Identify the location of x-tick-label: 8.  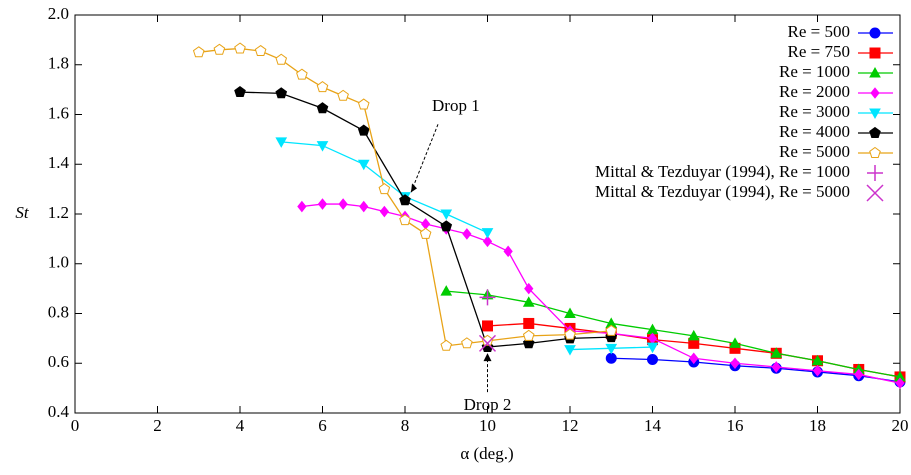
(405, 425).